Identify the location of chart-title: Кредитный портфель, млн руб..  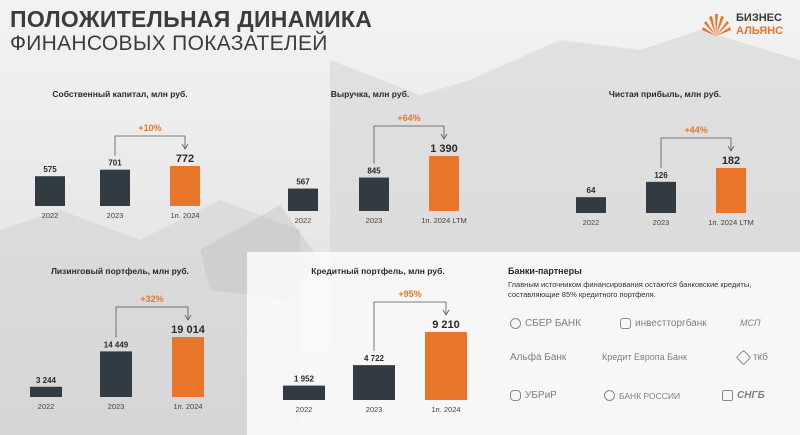
(377, 271).